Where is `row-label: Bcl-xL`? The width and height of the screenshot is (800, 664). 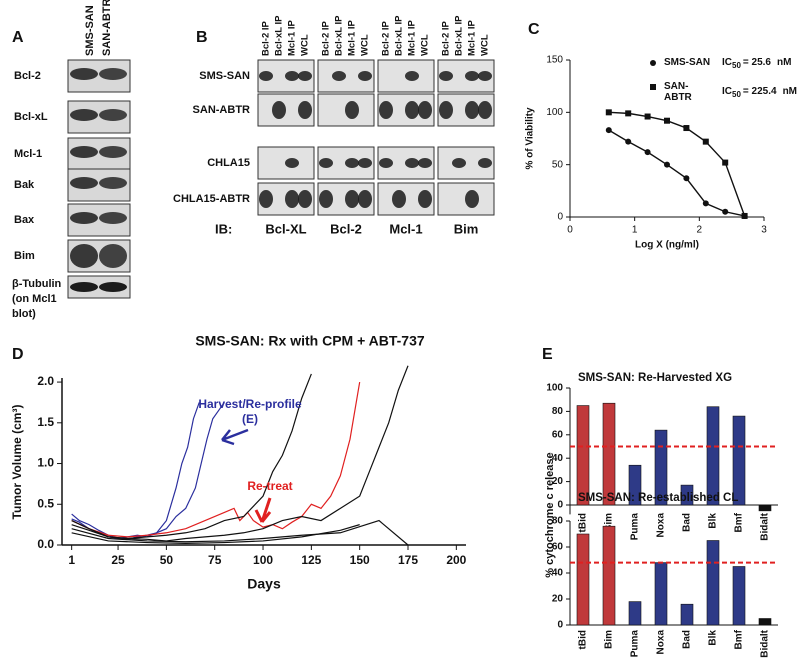 row-label: Bcl-xL is located at coordinates (31, 117).